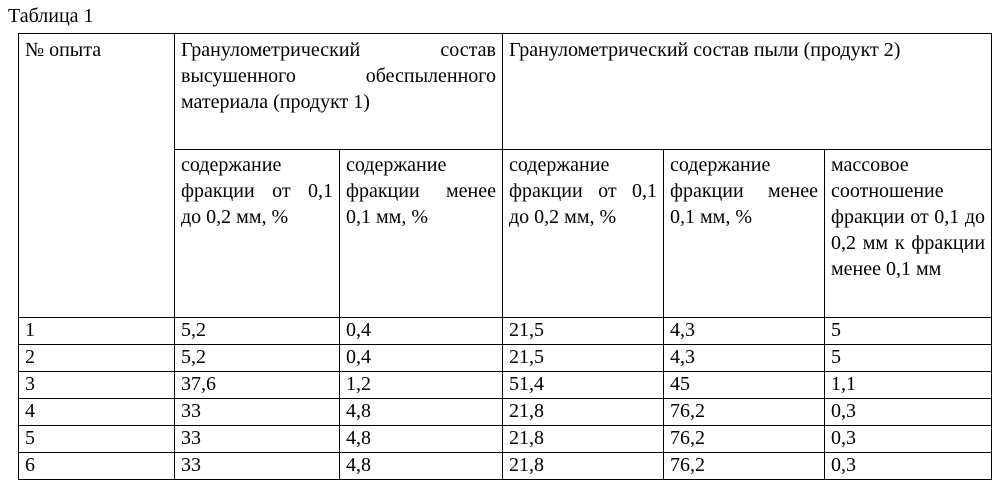 The image size is (999, 501). Describe the element at coordinates (744, 385) in the screenshot. I see `cell-p2-fraction-under-01: 45` at that location.